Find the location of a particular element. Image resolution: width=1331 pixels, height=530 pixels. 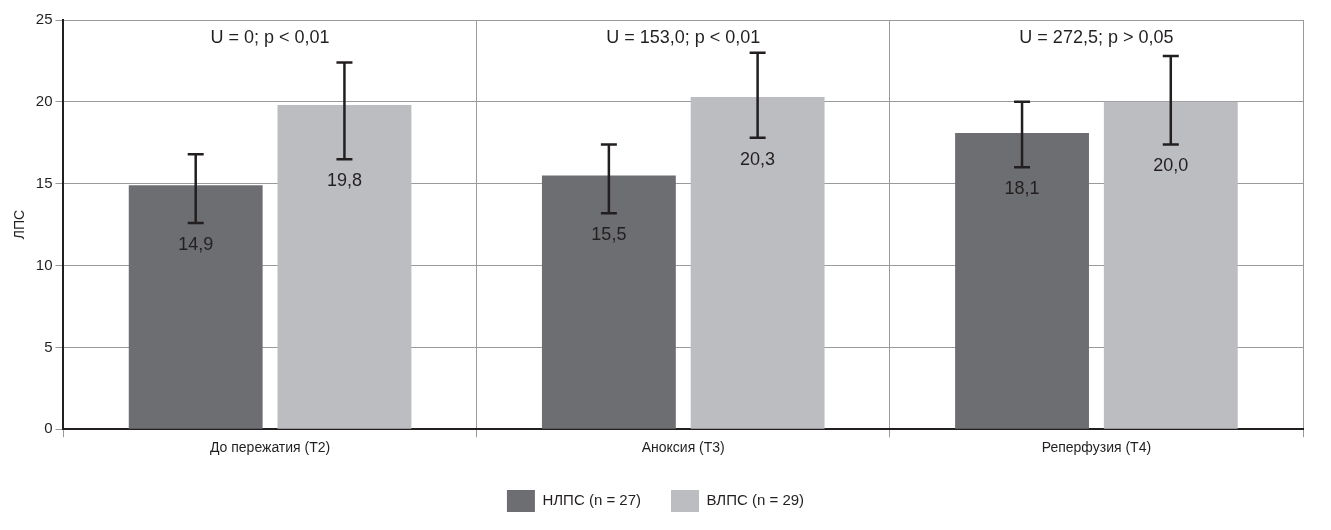

annotation: U = 153,0; p < 0,01 is located at coordinates (683, 36).